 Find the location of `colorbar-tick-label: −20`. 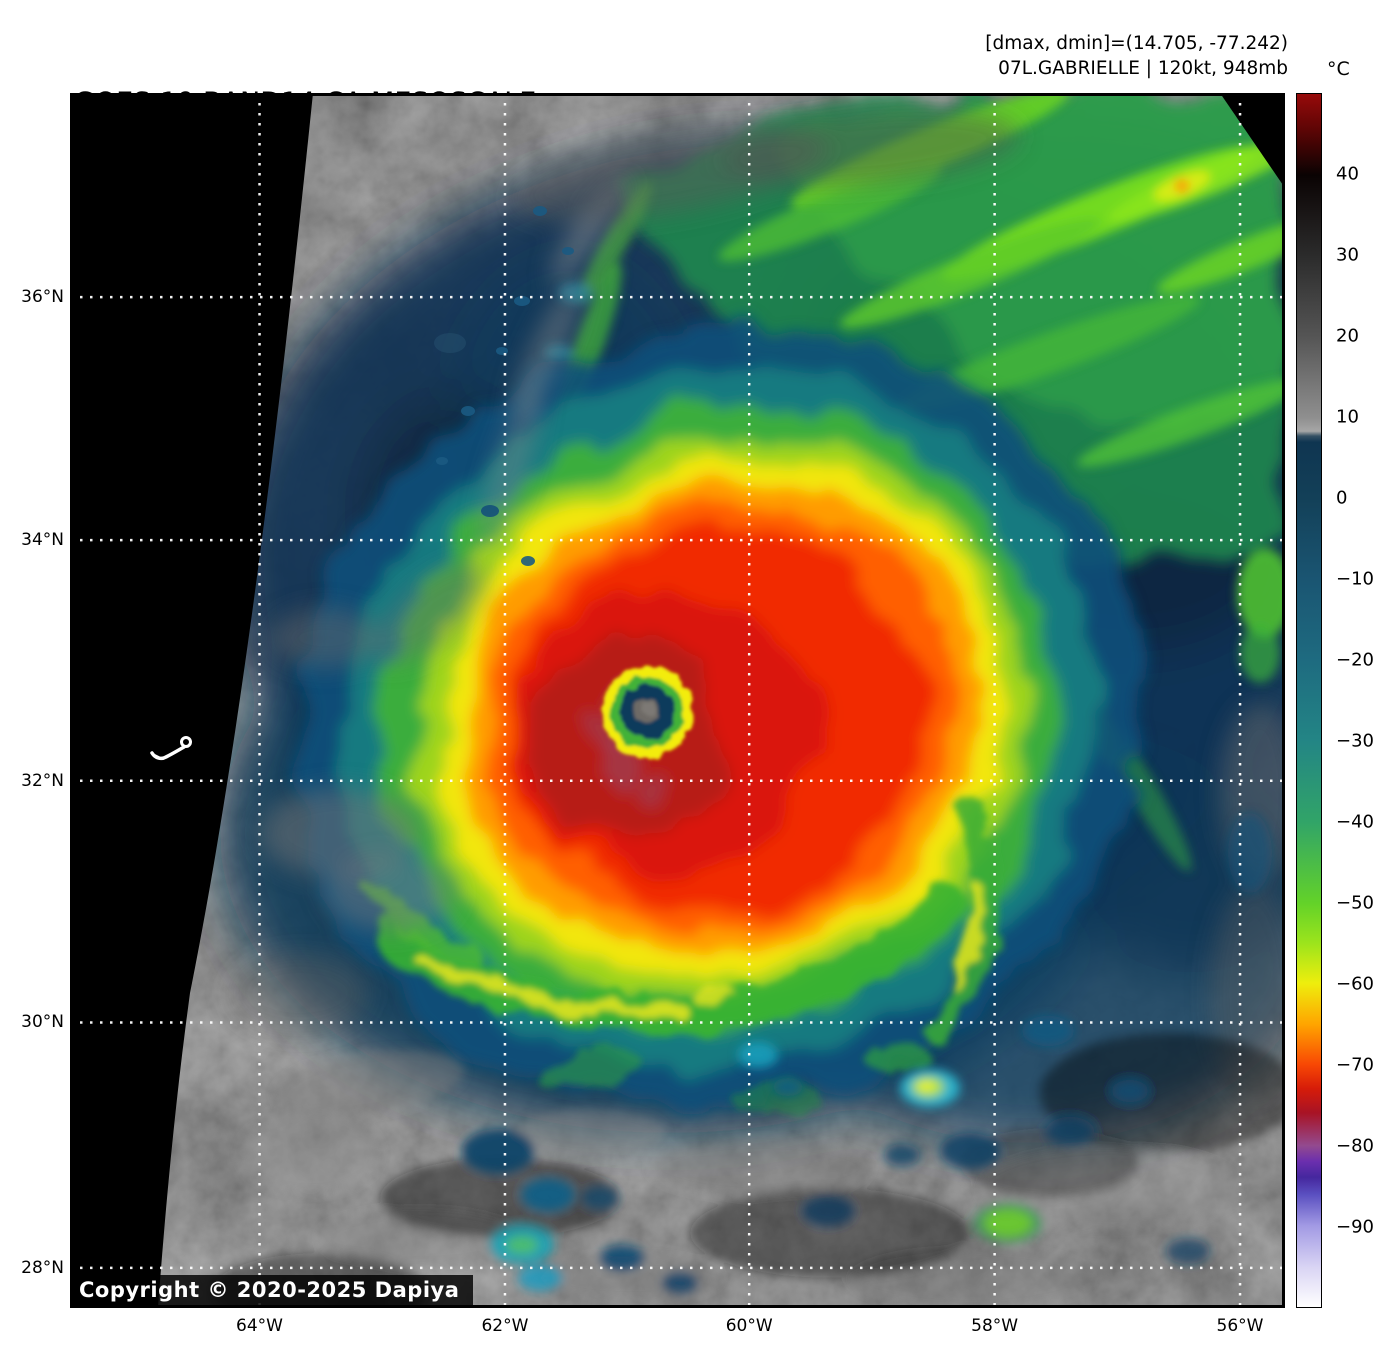

colorbar-tick-label: −20 is located at coordinates (1355, 660).